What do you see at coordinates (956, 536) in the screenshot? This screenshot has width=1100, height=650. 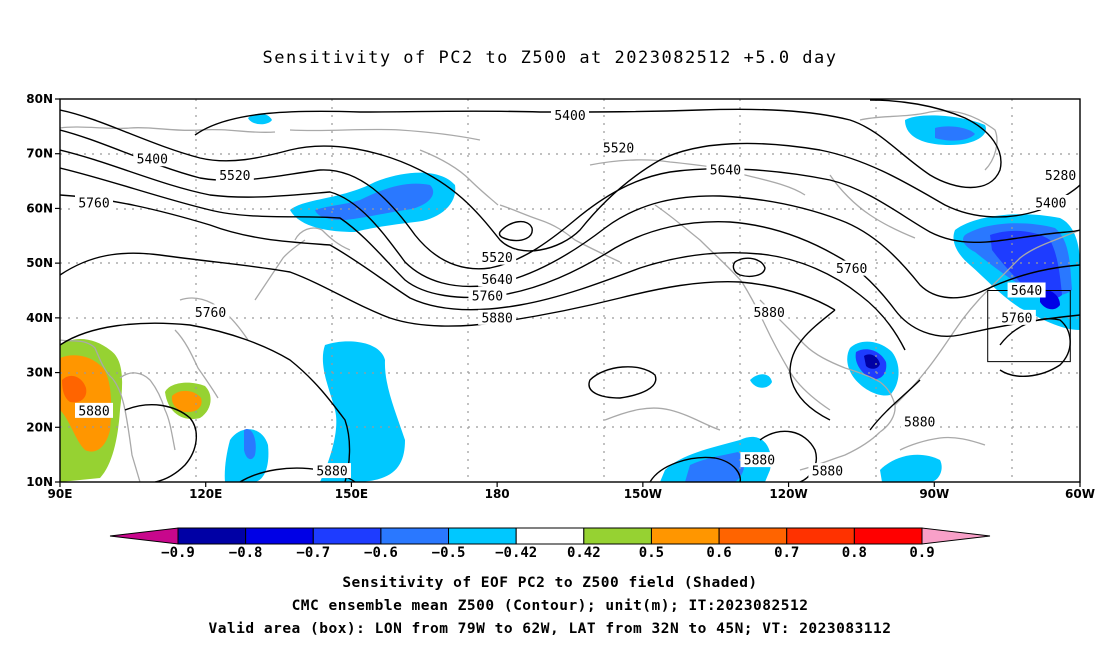 I see `colorbar-max-arrow` at bounding box center [956, 536].